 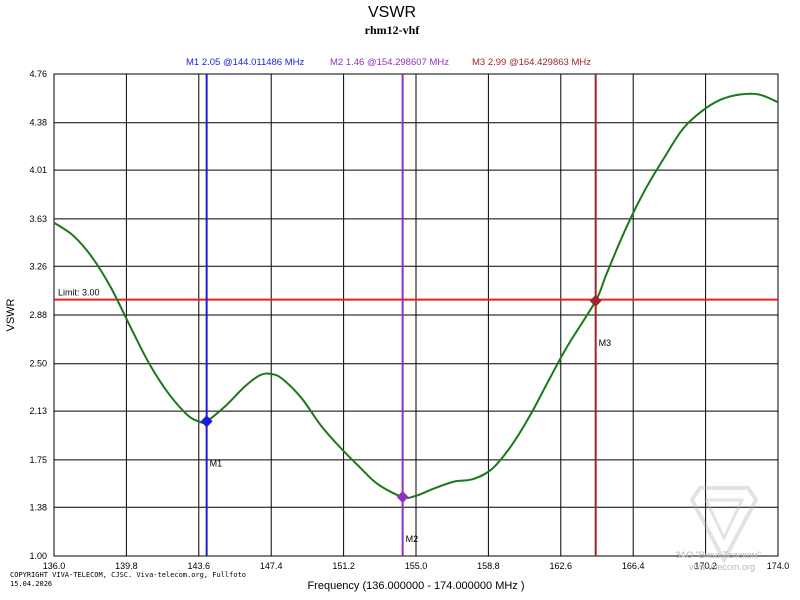 I want to click on marker-label-m2: M2, so click(x=412, y=539).